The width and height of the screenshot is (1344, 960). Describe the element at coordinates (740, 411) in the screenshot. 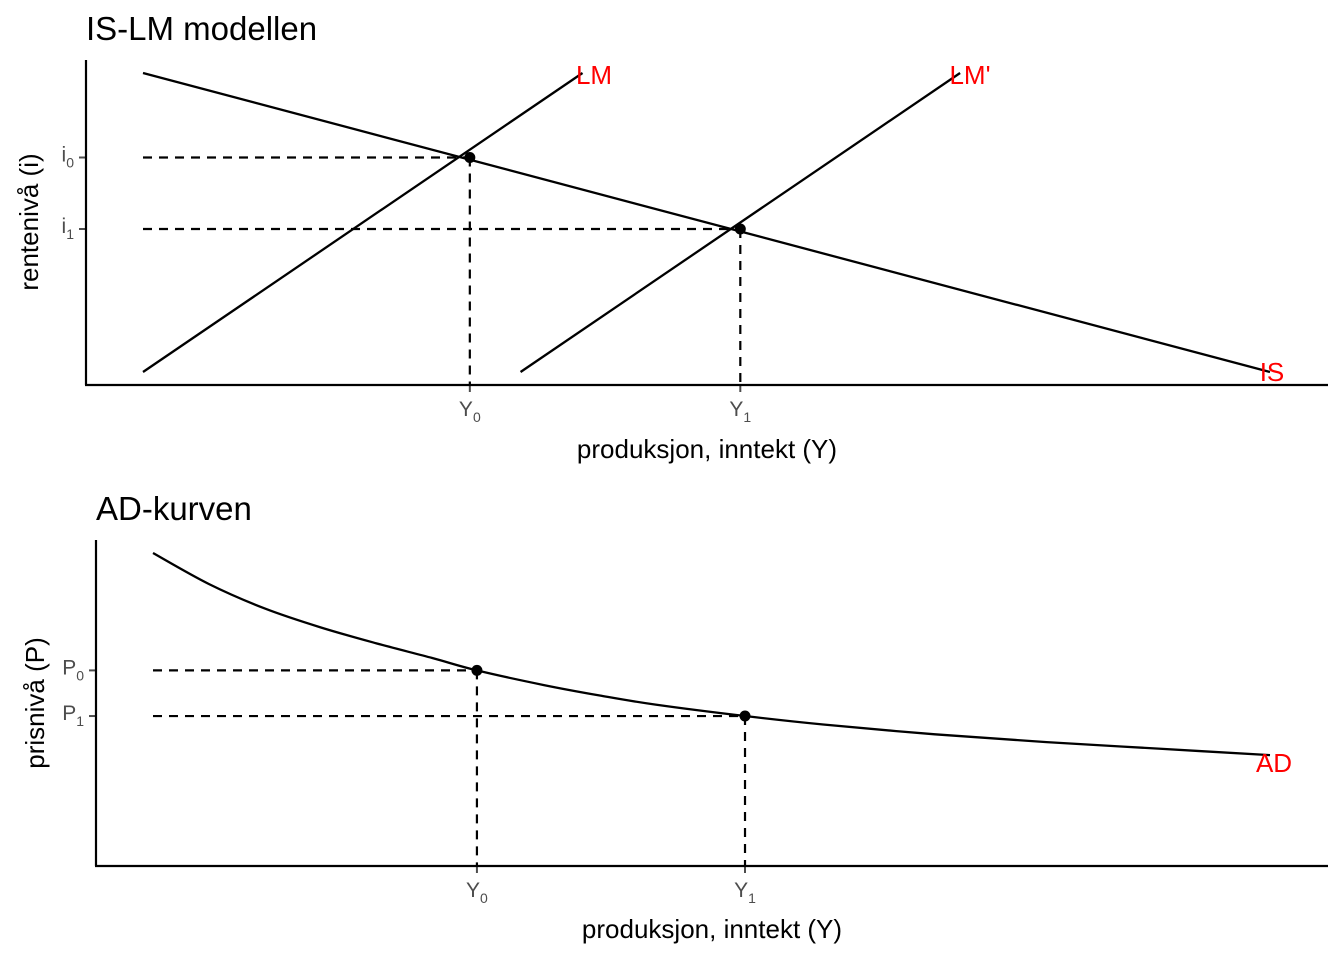

I see `islm-x-tick-label-1: Y1` at that location.